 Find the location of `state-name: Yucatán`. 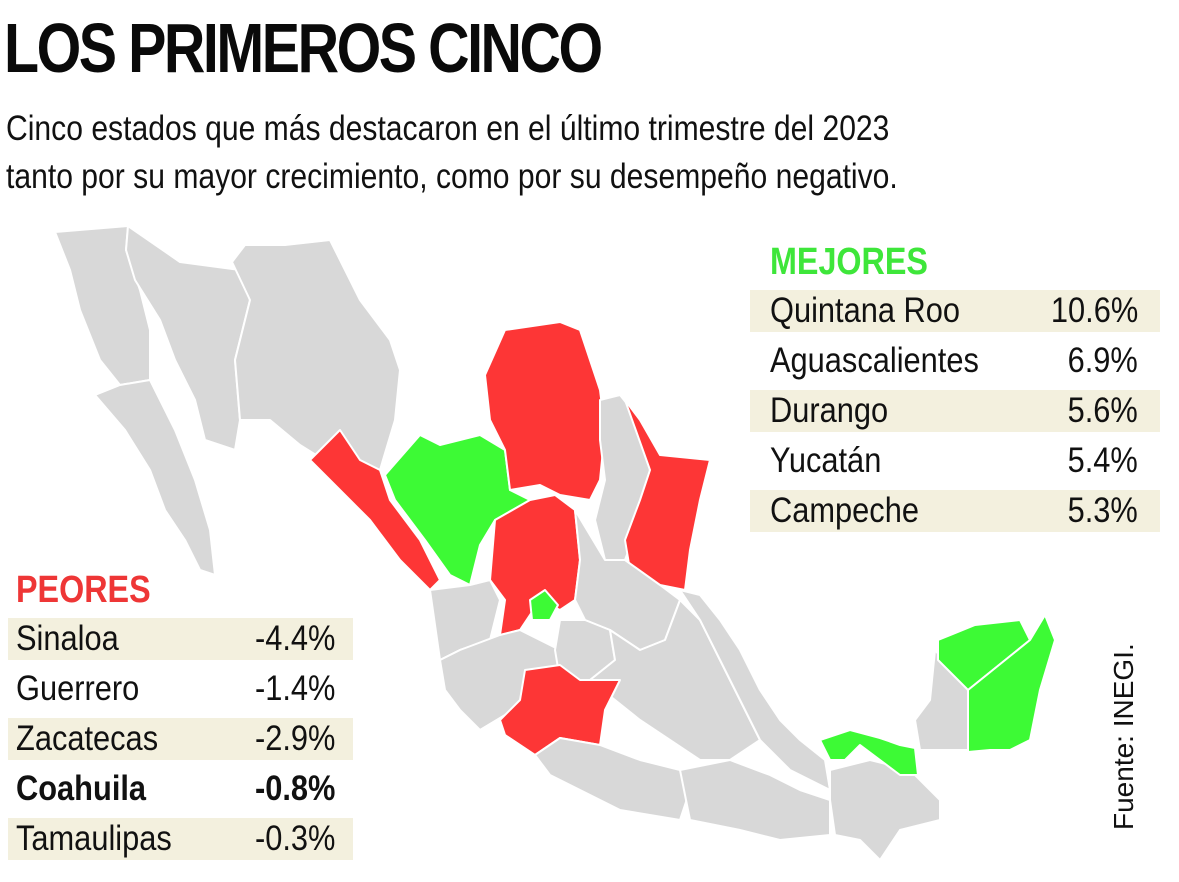

state-name: Yucatán is located at coordinates (826, 460).